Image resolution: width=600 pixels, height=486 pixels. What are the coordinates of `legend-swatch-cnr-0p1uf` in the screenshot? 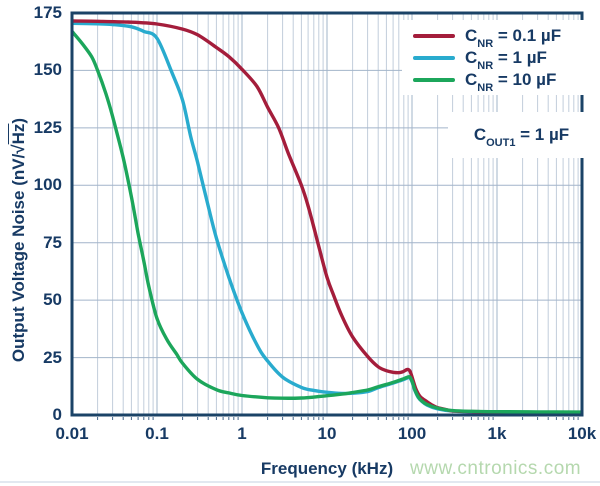 It's located at (434, 35).